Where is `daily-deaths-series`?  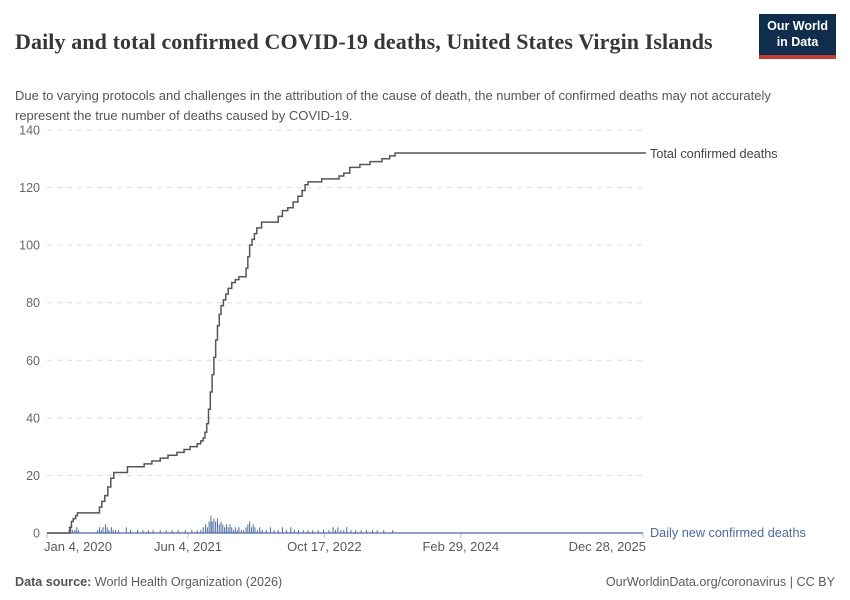 daily-deaths-series is located at coordinates (345, 524).